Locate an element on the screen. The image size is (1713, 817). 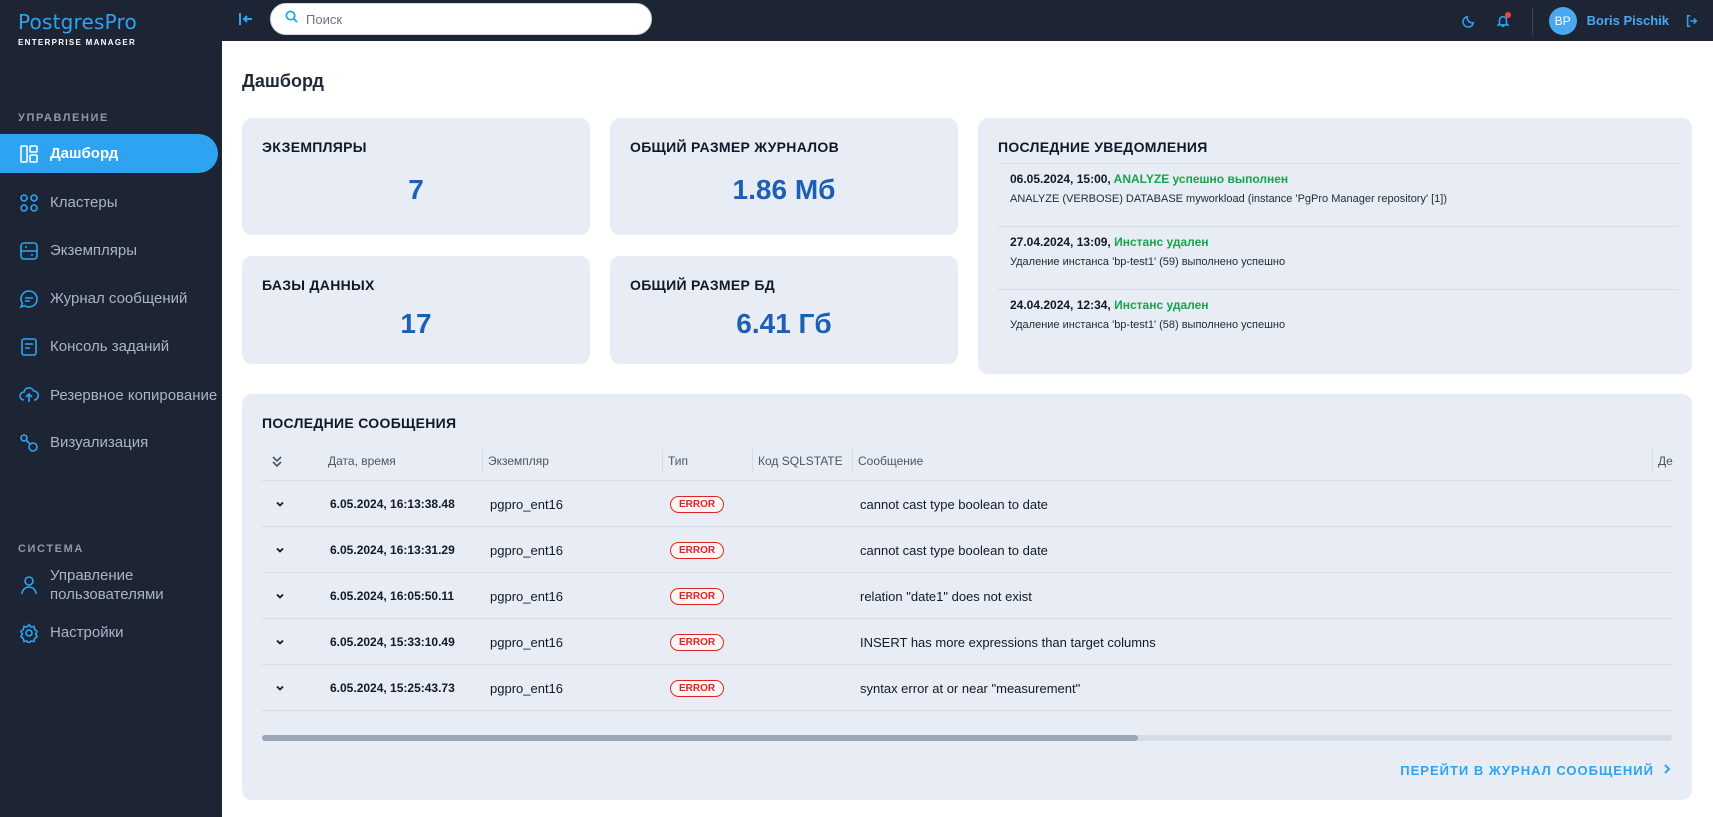
bell-icon is located at coordinates (1503, 21).